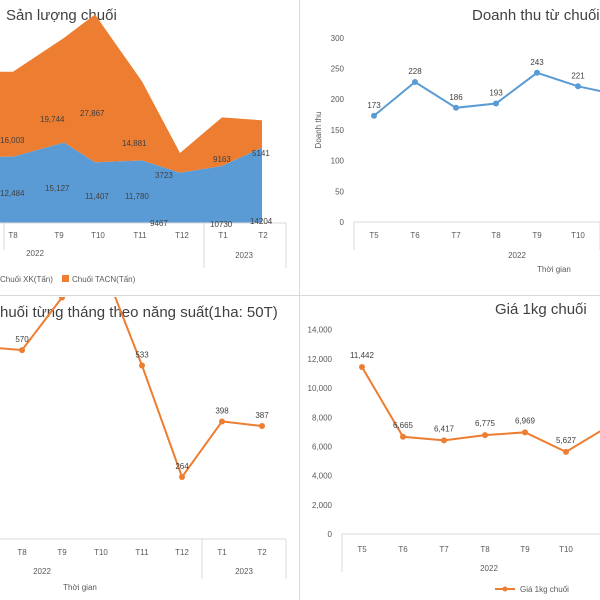 This screenshot has height=600, width=600. I want to click on y-tick-label: 50, so click(339, 191).